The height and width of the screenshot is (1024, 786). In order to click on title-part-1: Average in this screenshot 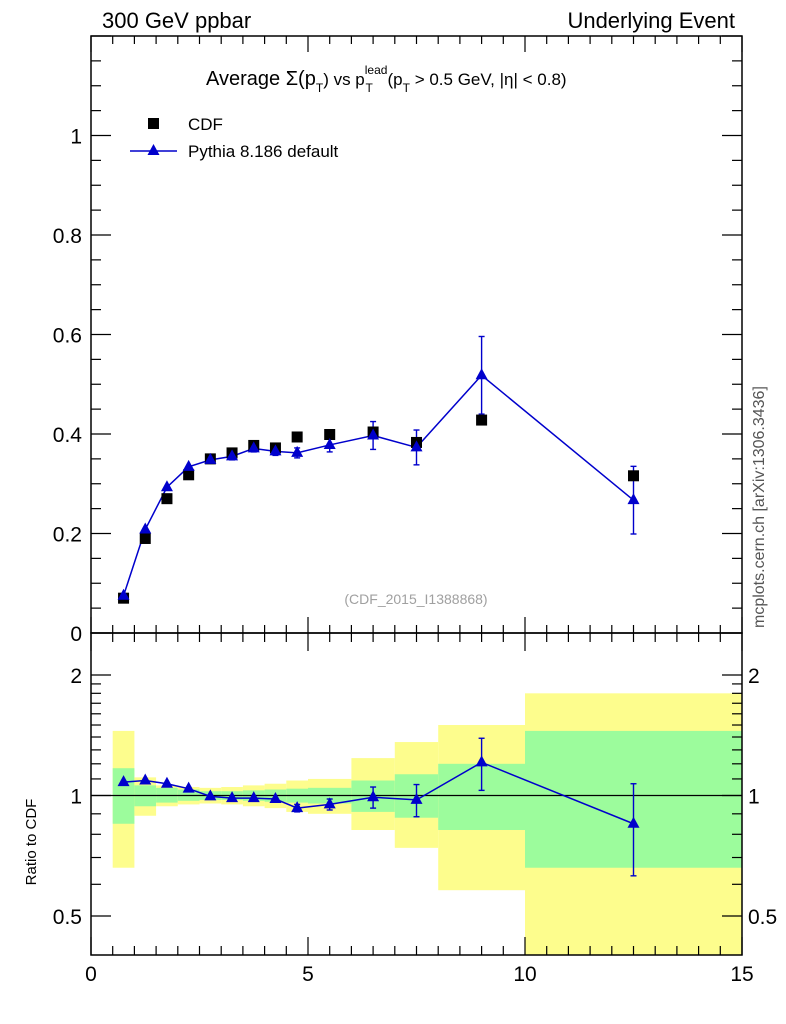, I will do `click(246, 79)`.